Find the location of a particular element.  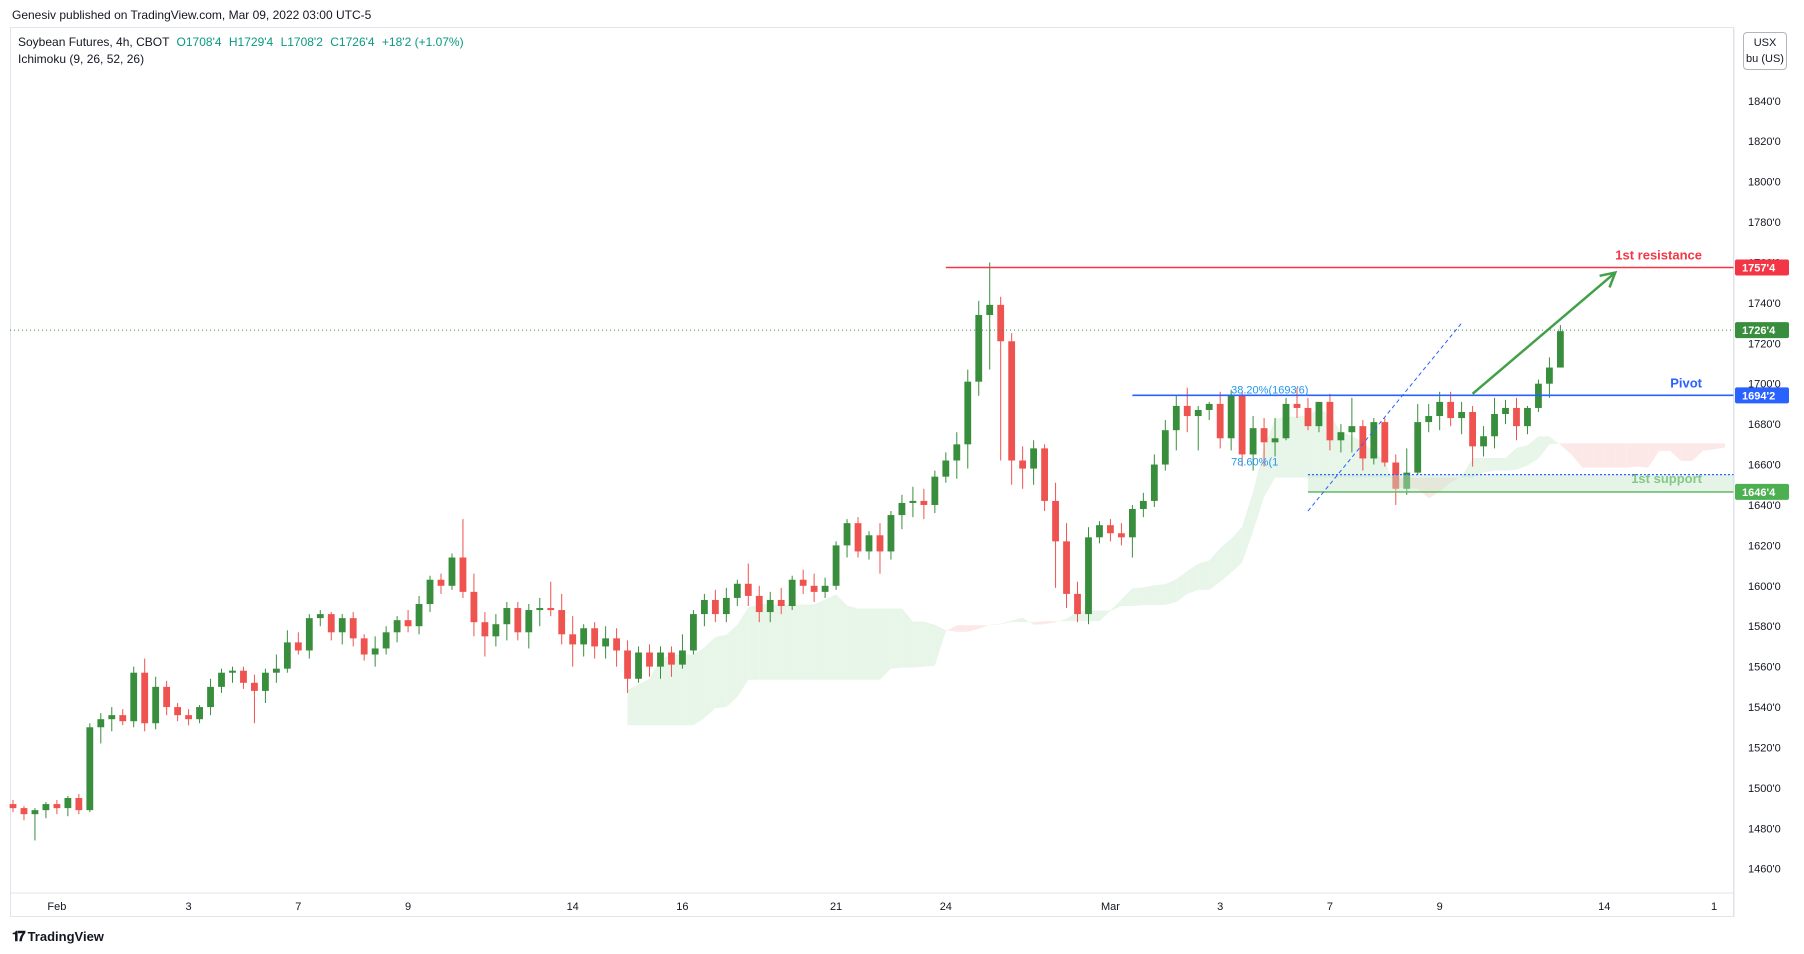

price-tag-1st-support-bg is located at coordinates (1762, 491).